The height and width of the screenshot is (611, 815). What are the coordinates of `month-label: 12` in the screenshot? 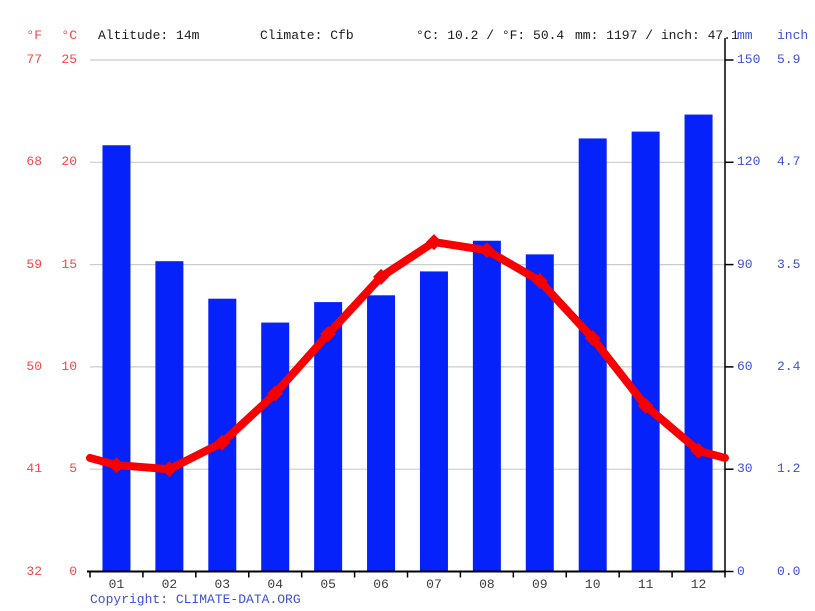 It's located at (698, 584).